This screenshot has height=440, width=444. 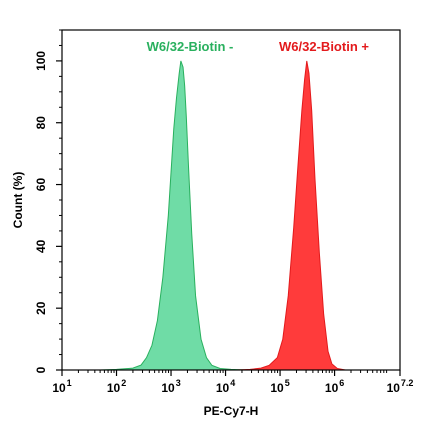 I want to click on y-tick-label: 20, so click(x=41, y=308).